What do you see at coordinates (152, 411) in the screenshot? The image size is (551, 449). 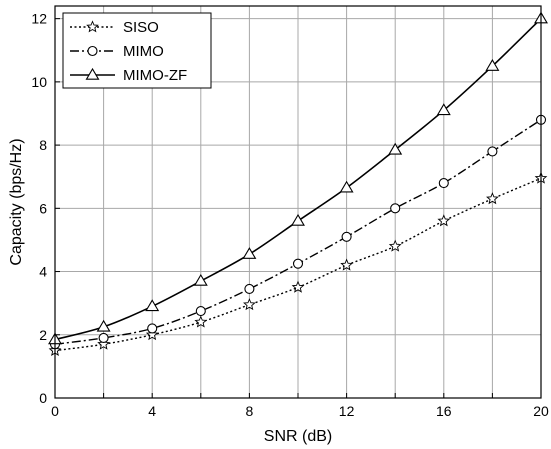 I see `x-tick-label: 4` at bounding box center [152, 411].